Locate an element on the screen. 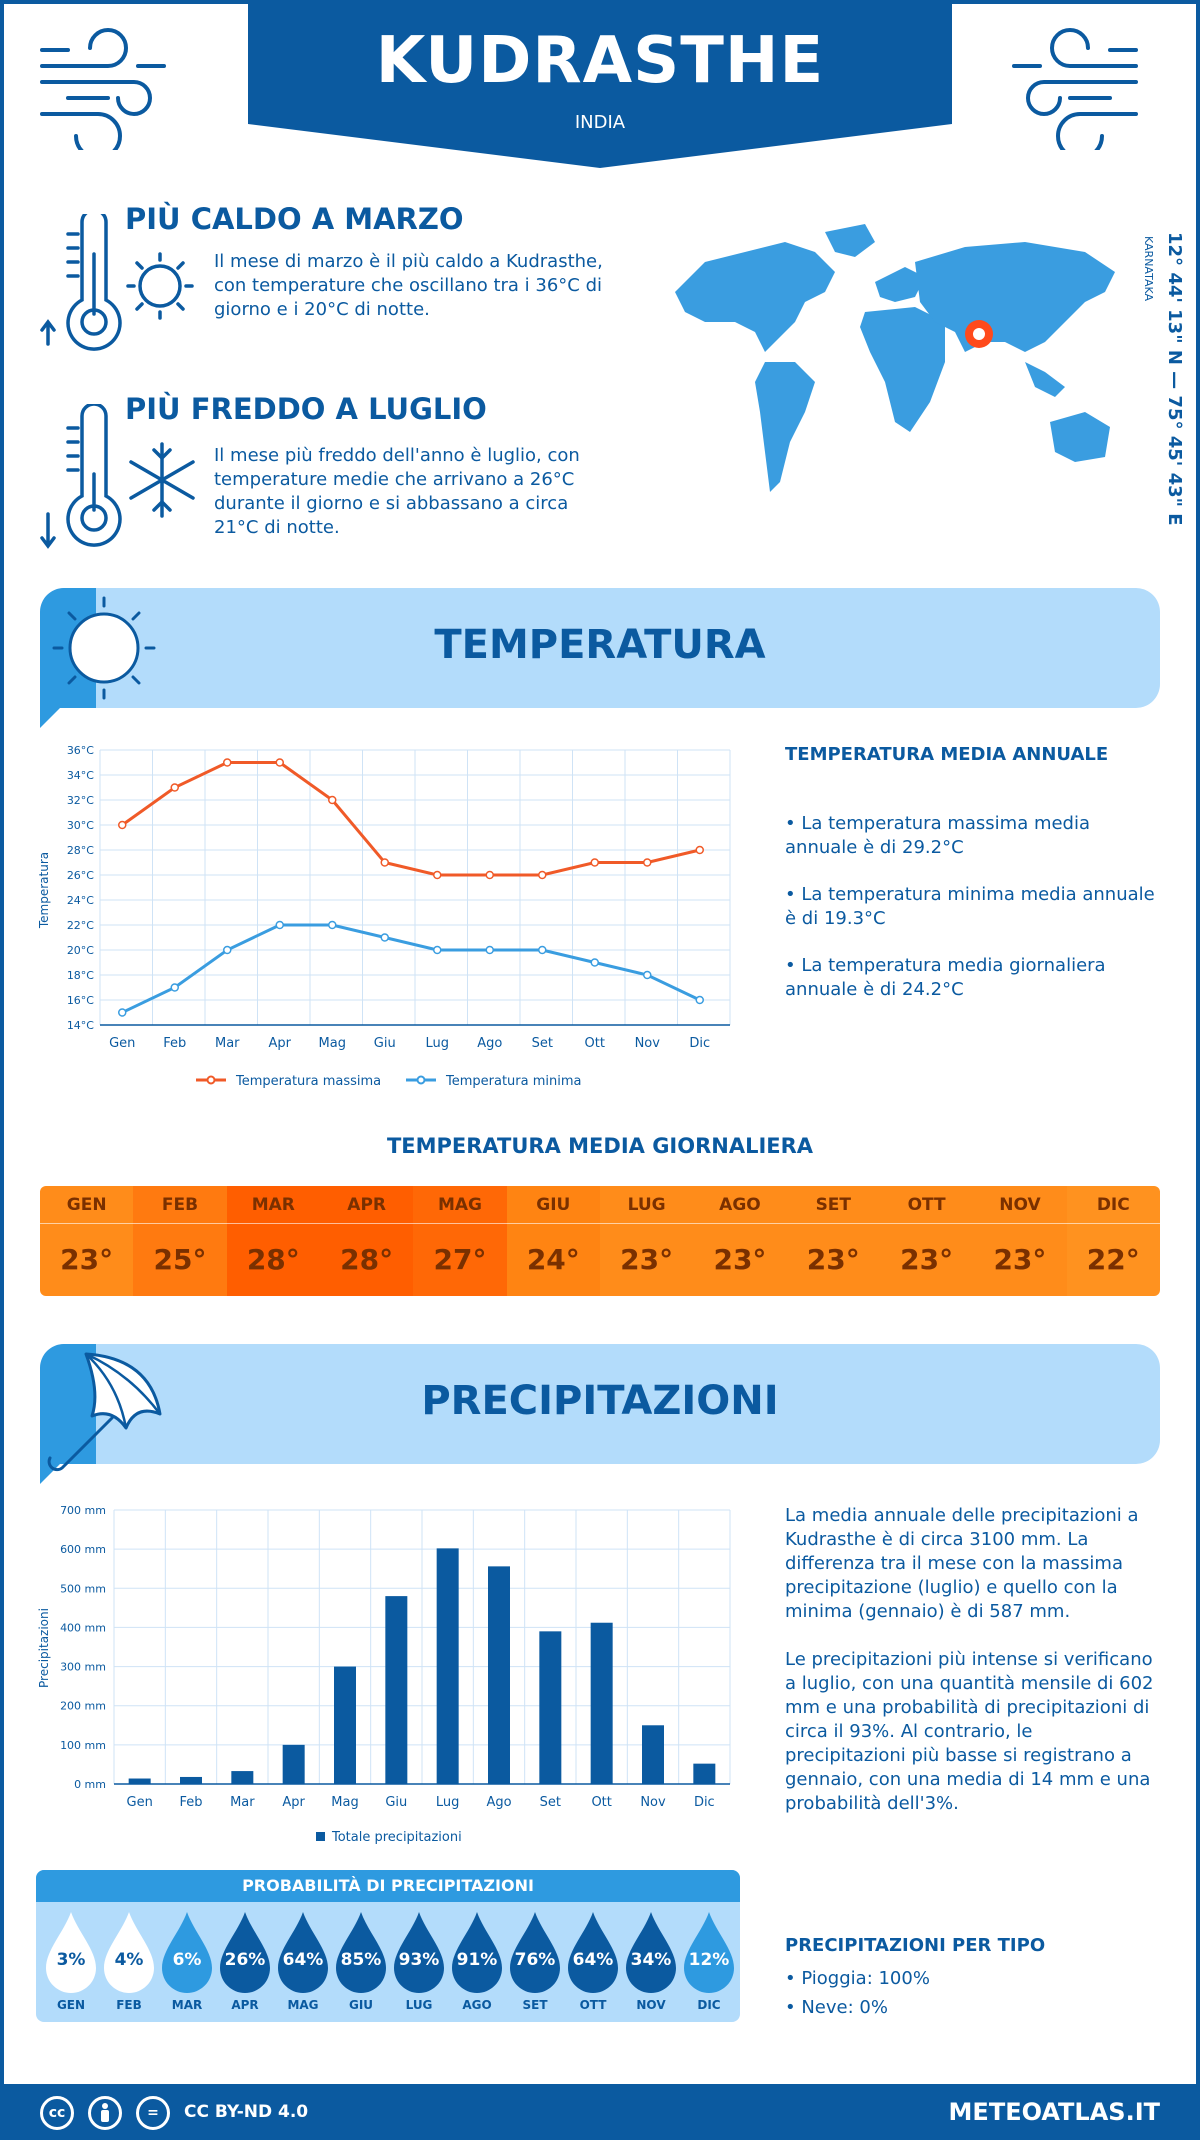 The image size is (1200, 2140). precipitation-y-label: Precipitazioni is located at coordinates (44, 1648).